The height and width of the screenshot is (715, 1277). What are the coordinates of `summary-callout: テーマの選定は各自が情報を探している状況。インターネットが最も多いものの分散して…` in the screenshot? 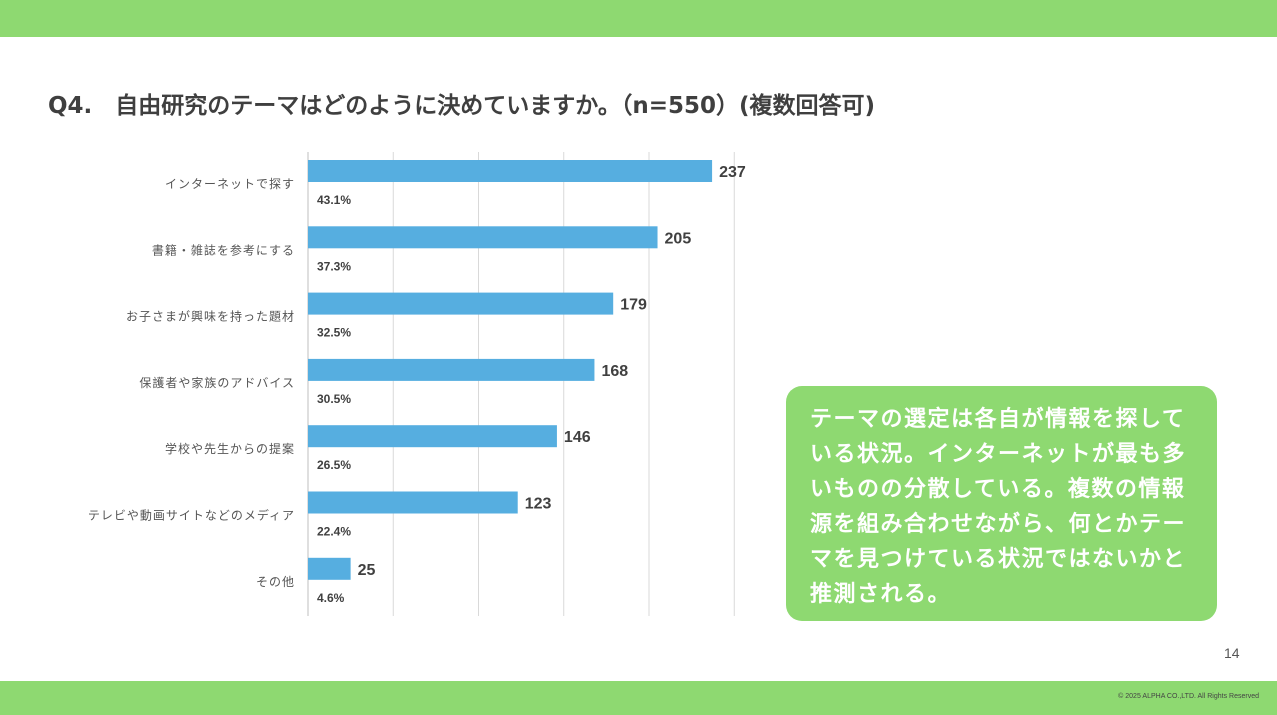 It's located at (1001, 503).